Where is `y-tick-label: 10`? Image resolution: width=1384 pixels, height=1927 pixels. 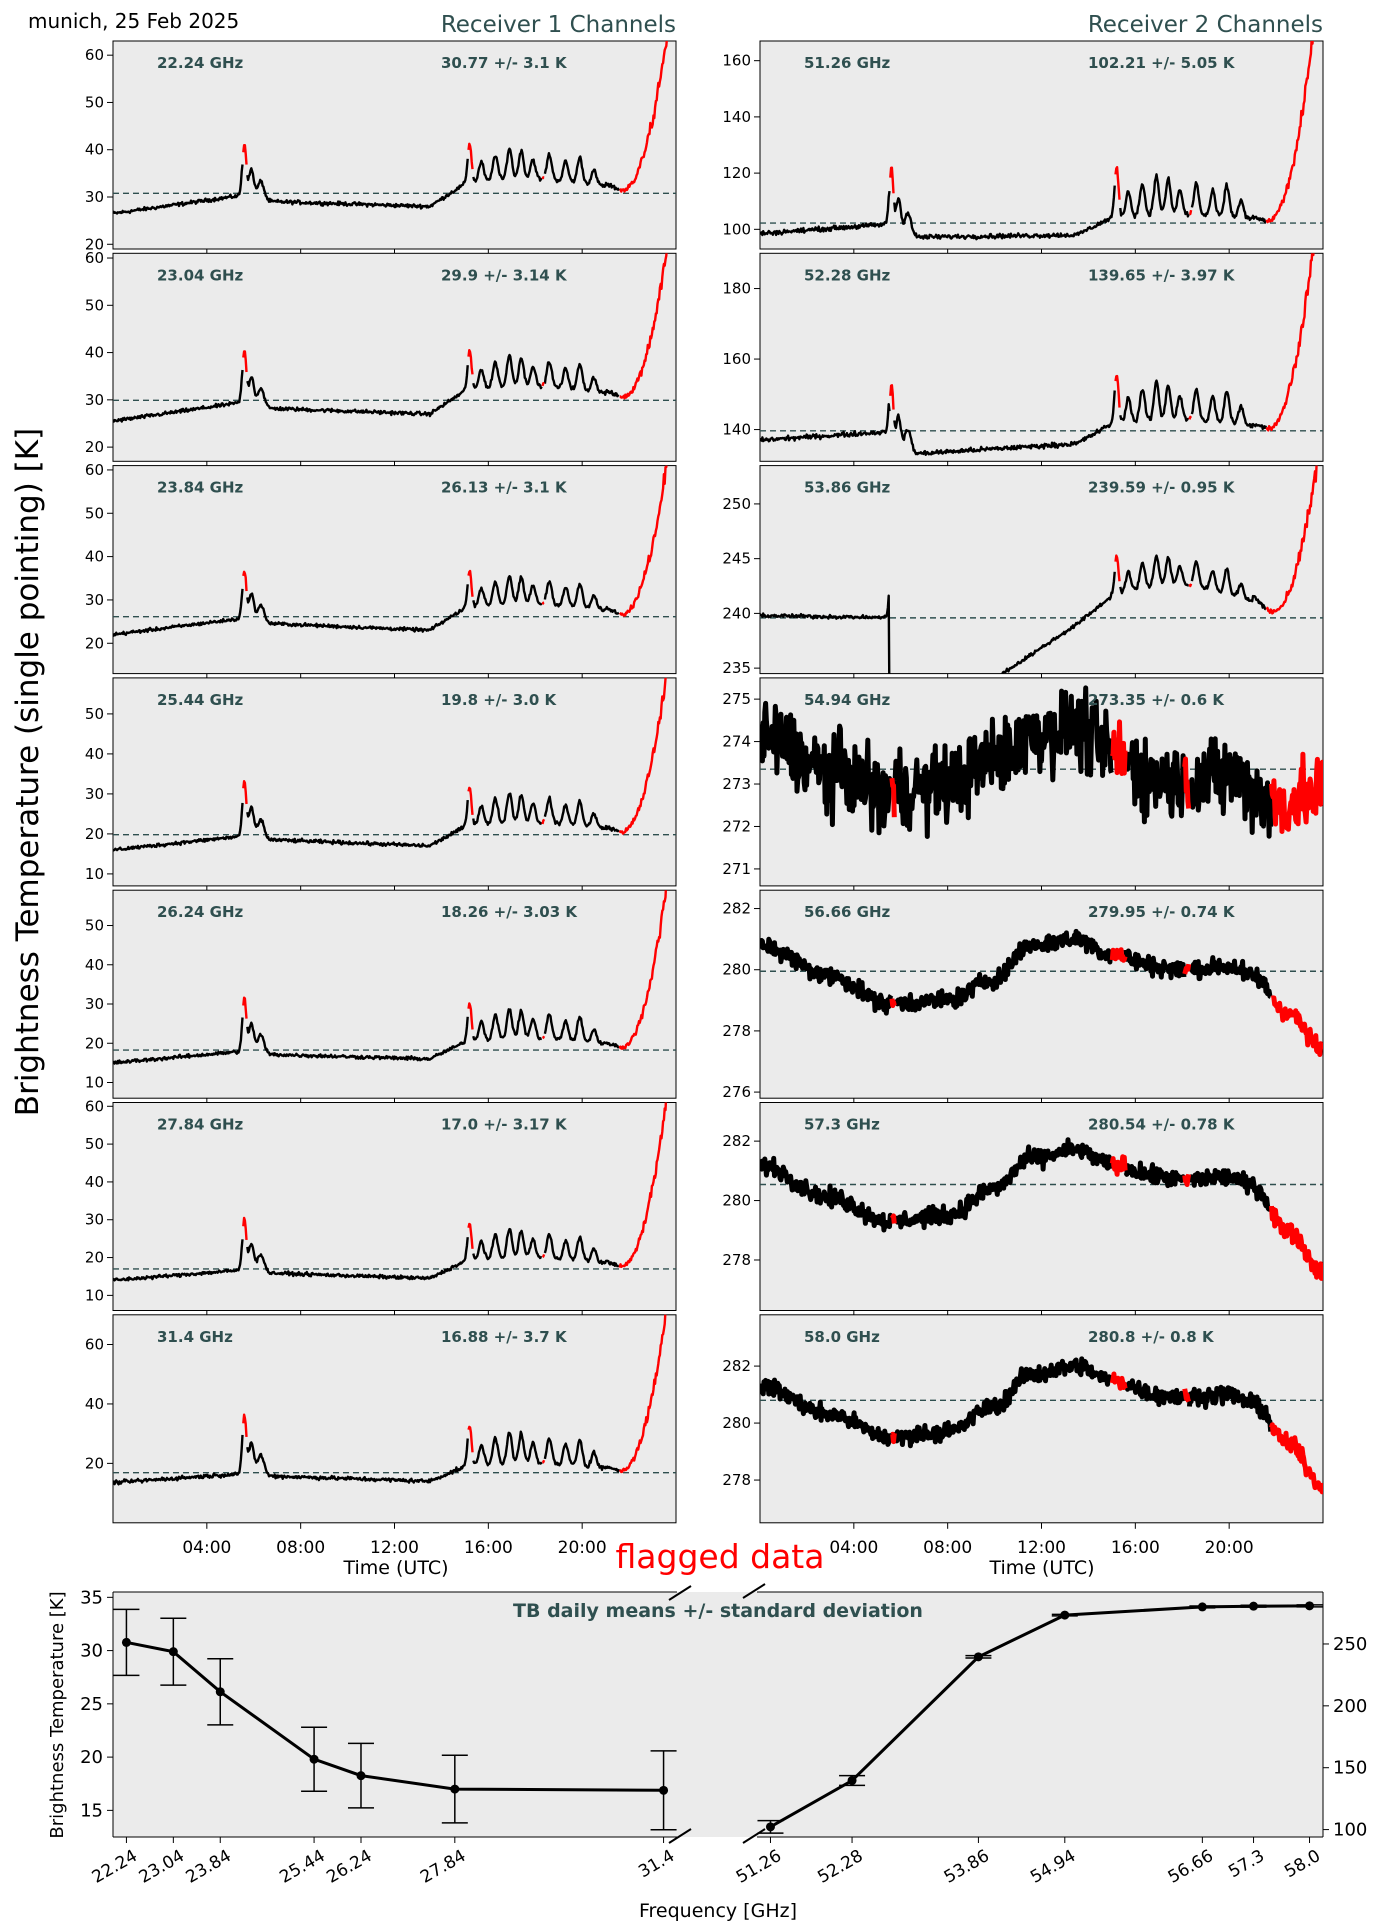 y-tick-label: 10 is located at coordinates (94, 1295).